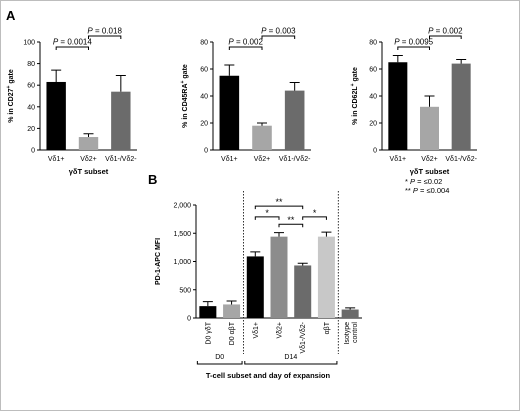 This screenshot has height=411, width=520. What do you see at coordinates (184, 96) in the screenshot?
I see `y-axis-label: % in CD45RA+ gate` at bounding box center [184, 96].